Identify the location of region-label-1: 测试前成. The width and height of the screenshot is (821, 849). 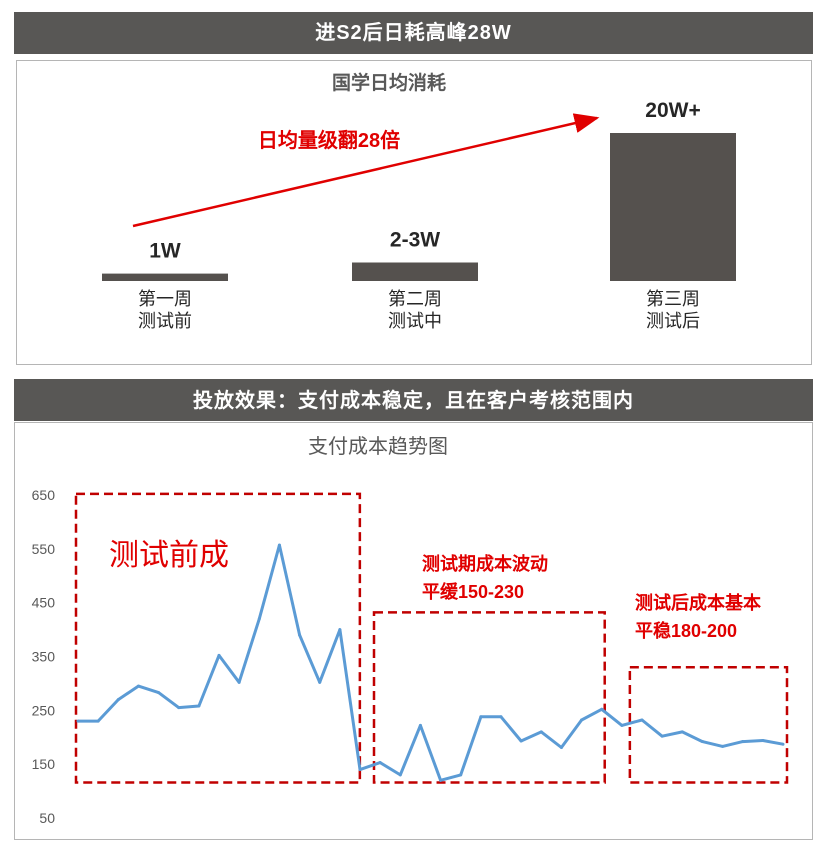
(169, 555).